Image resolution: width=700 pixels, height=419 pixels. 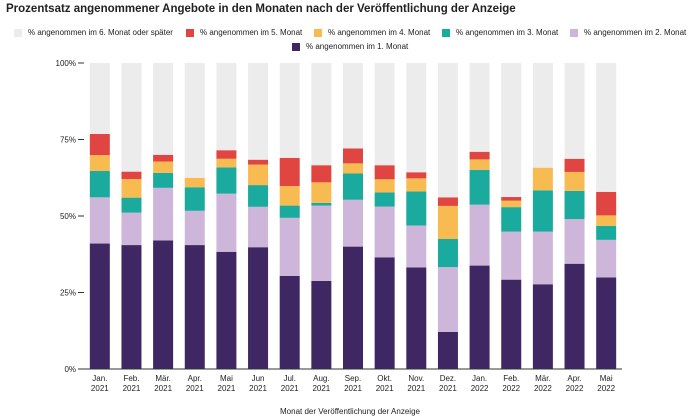 I want to click on y-tick-label: 50%, so click(x=68, y=216).